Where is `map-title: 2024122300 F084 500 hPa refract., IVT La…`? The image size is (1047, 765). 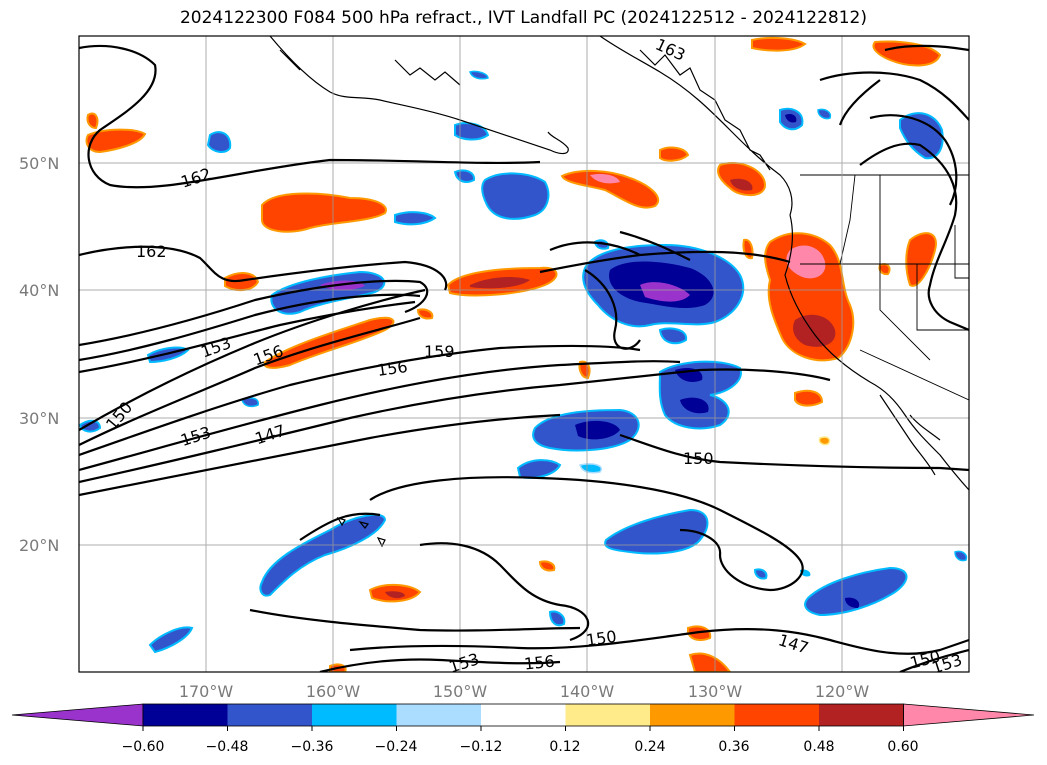
map-title: 2024122300 F084 500 hPa refract., IVT La… is located at coordinates (523, 18).